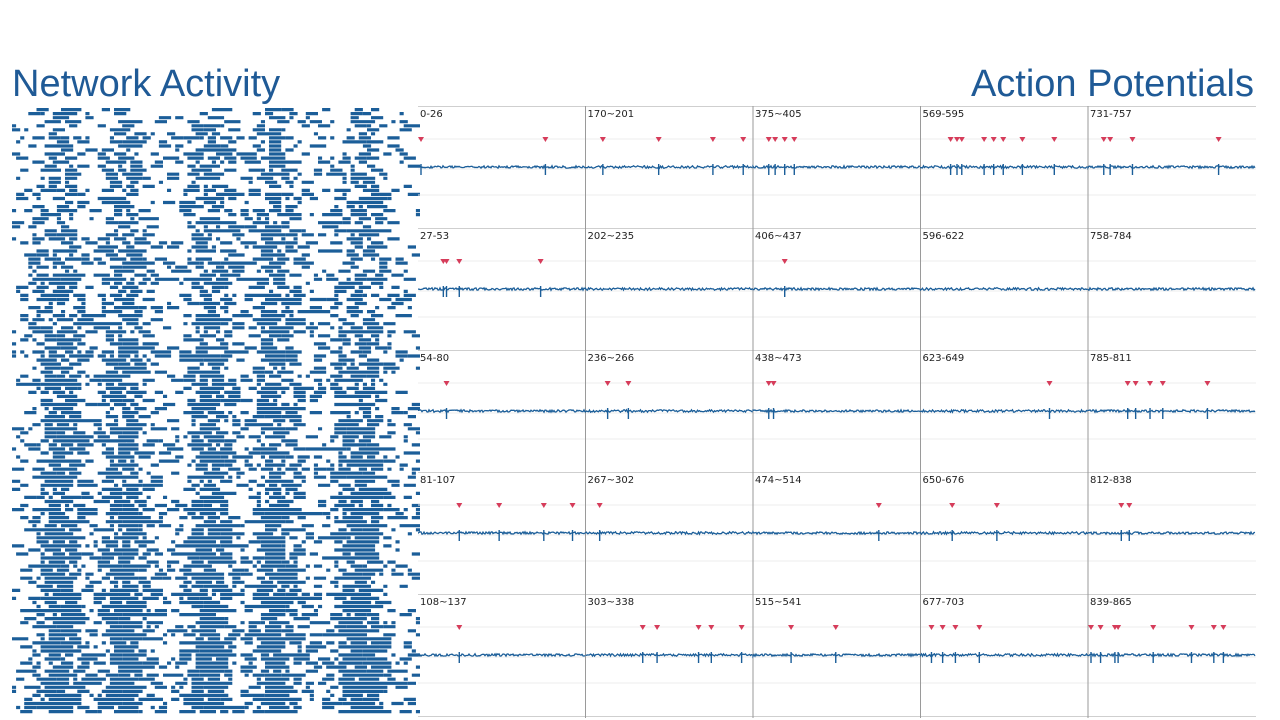 The image size is (1280, 720). What do you see at coordinates (944, 236) in the screenshot?
I see `panel-label: 596-622` at bounding box center [944, 236].